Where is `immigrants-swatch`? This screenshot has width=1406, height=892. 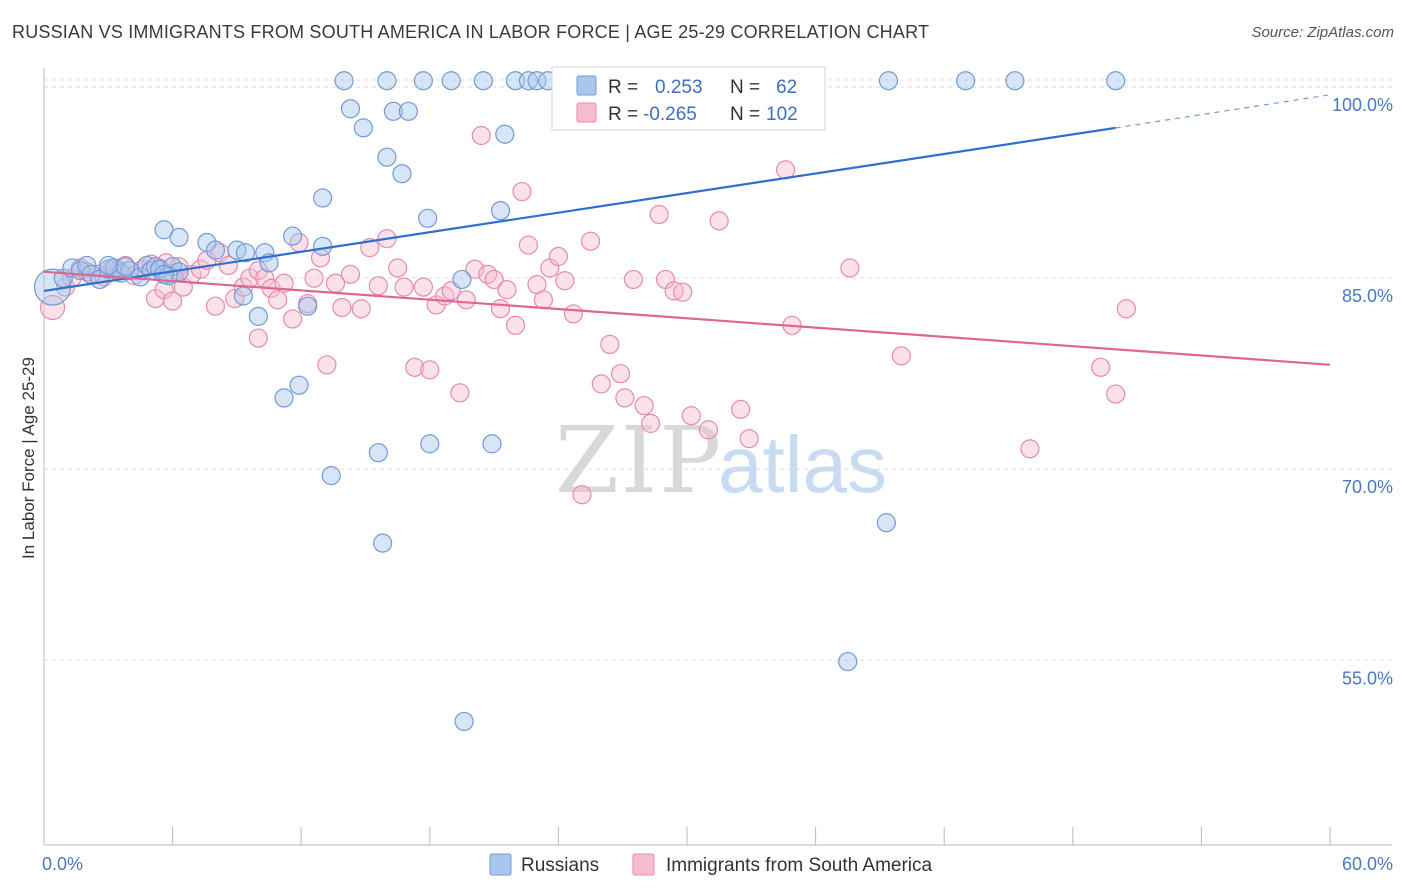
immigrants-swatch is located at coordinates (586, 112).